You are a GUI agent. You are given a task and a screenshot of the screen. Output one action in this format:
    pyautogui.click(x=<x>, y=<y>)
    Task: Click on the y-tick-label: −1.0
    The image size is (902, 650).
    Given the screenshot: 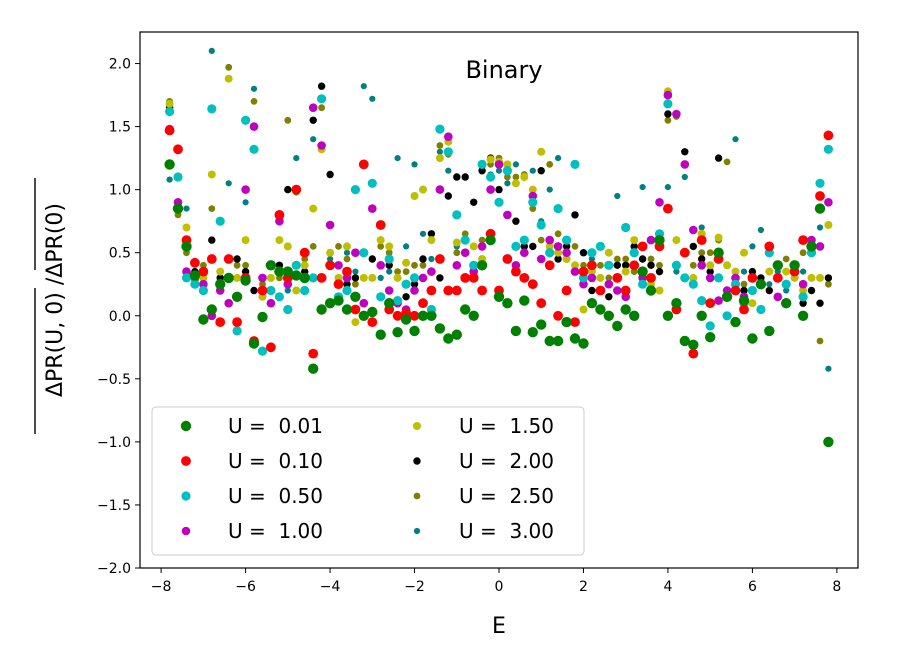 What is the action you would take?
    pyautogui.click(x=114, y=443)
    